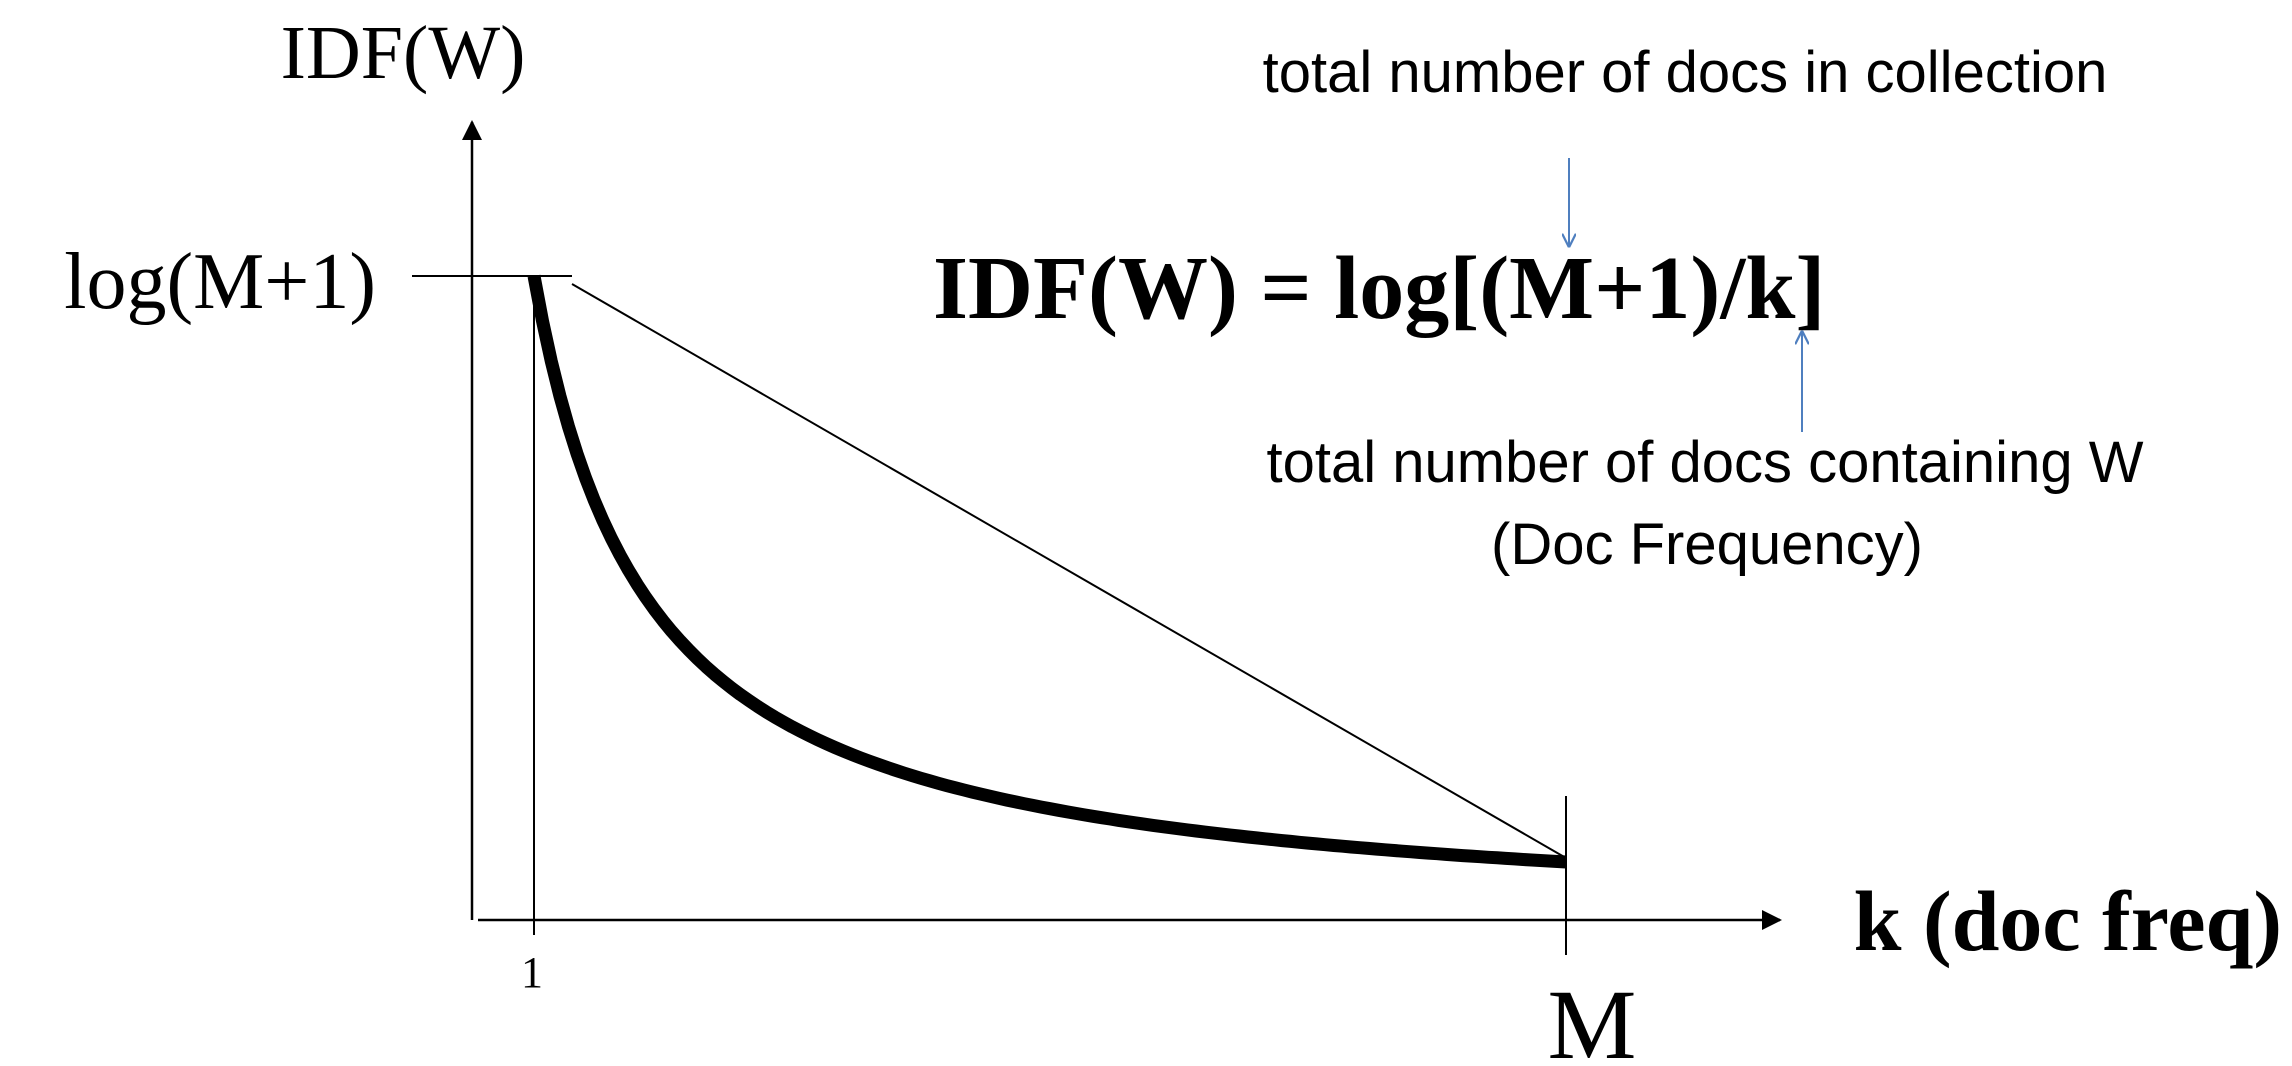  I want to click on x-tick-end-label: M, so click(1592, 1017).